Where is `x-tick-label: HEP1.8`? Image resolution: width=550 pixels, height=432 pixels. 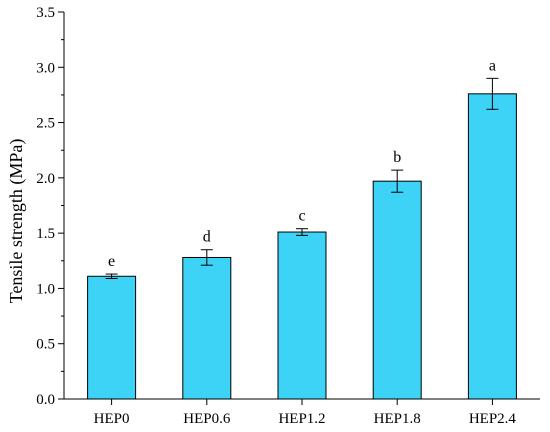 x-tick-label: HEP1.8 is located at coordinates (397, 419).